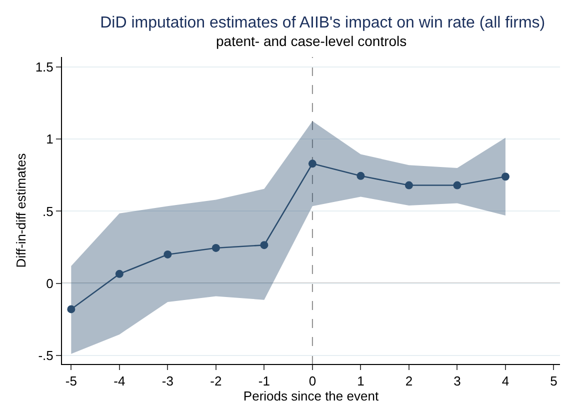  What do you see at coordinates (360, 381) in the screenshot?
I see `x-tick-label: 1` at bounding box center [360, 381].